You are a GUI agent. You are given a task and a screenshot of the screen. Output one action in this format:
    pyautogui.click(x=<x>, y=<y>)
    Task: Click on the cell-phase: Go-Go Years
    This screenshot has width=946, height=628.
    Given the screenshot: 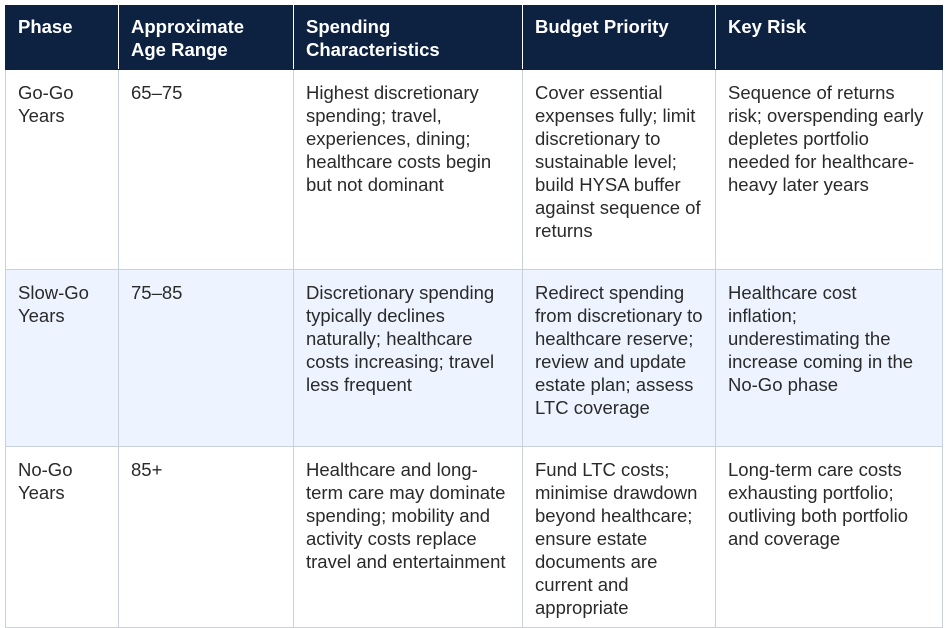 What is the action you would take?
    pyautogui.click(x=62, y=169)
    